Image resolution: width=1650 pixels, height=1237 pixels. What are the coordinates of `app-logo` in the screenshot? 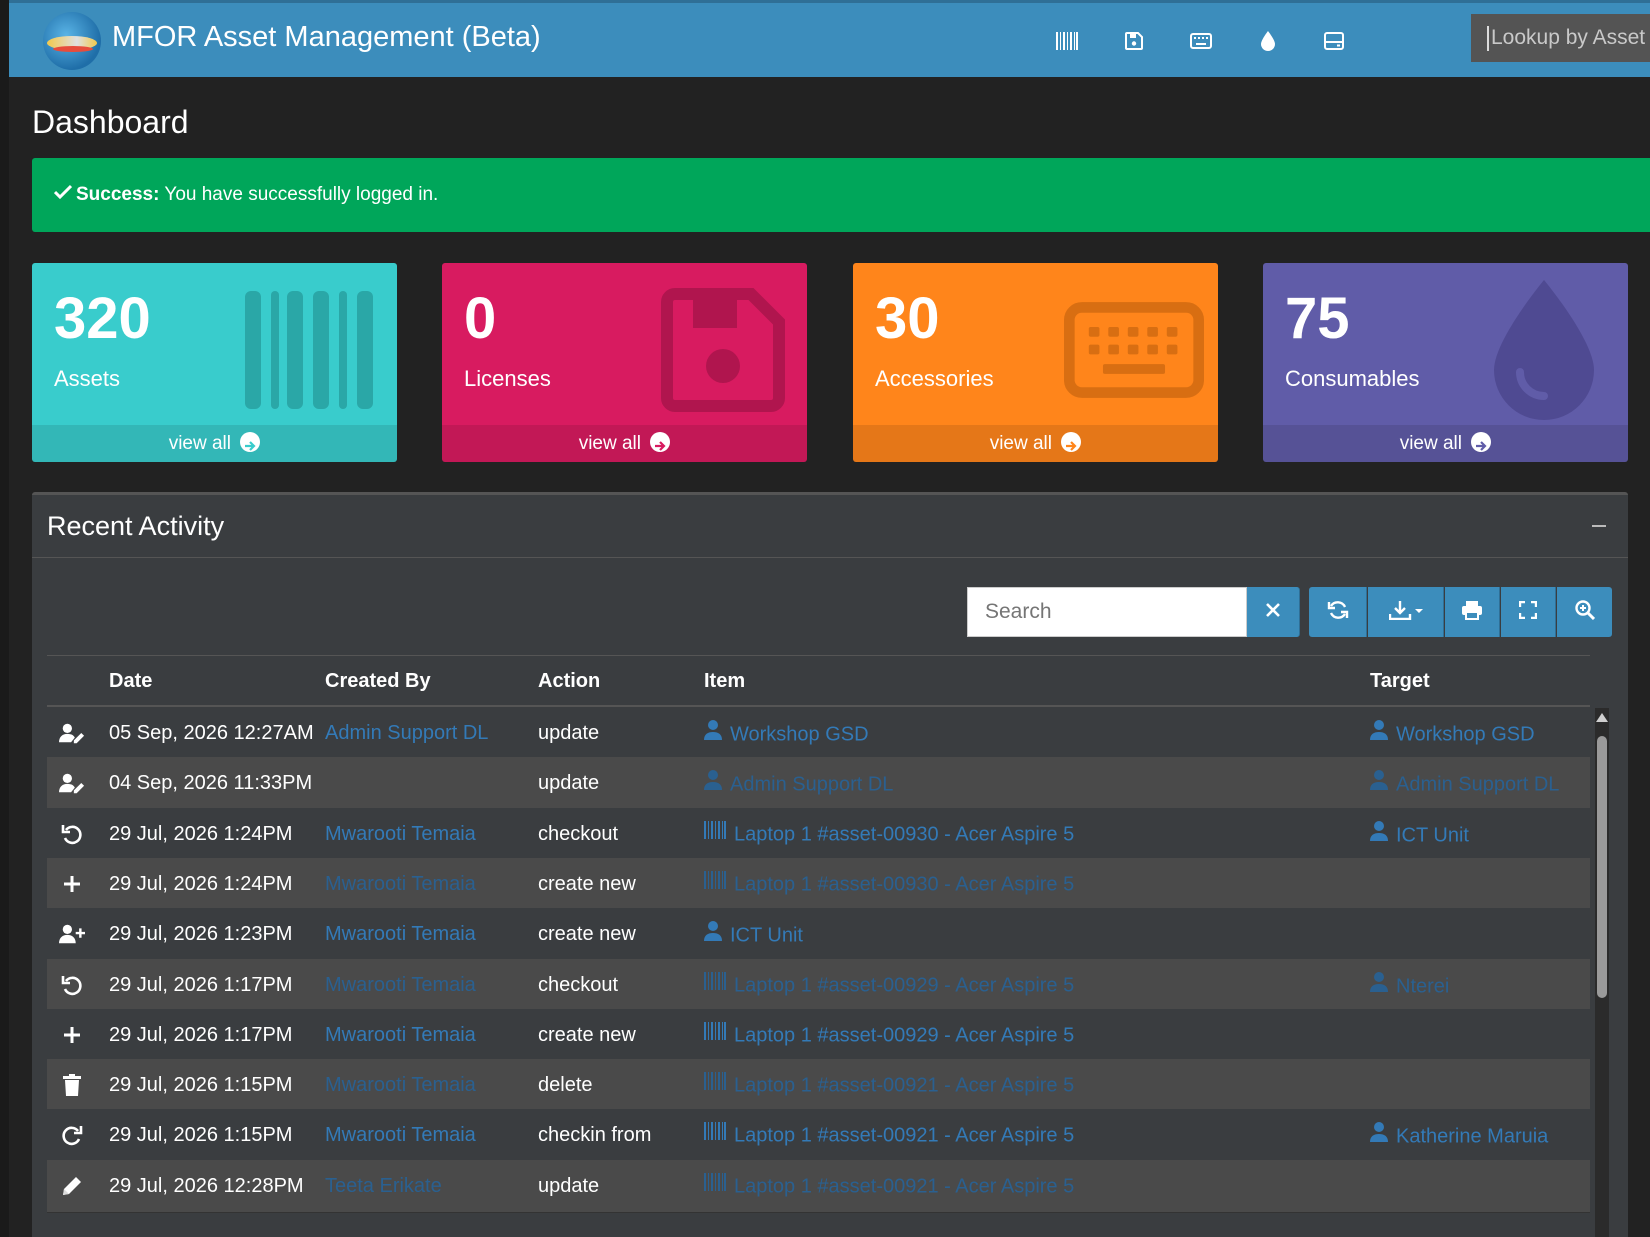 It's located at (72, 41).